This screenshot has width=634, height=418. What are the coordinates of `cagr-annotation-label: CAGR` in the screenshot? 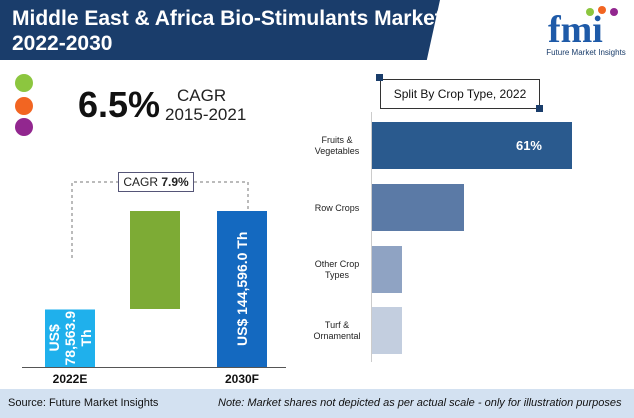 It's located at (140, 182).